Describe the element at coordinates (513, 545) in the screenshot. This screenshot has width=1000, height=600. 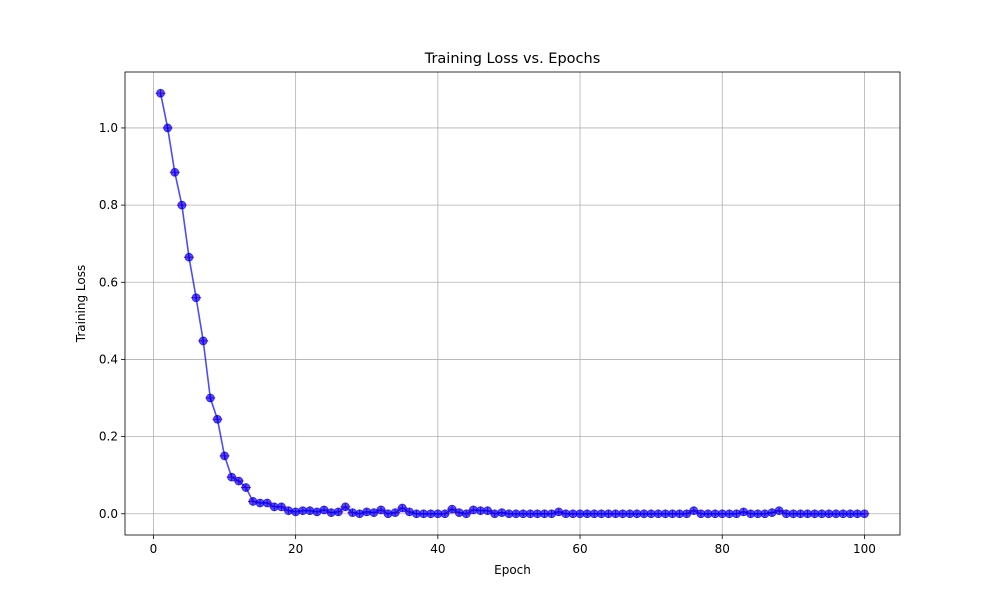
I see `x-axis-ticks: 0 20 40 60 80 100` at that location.